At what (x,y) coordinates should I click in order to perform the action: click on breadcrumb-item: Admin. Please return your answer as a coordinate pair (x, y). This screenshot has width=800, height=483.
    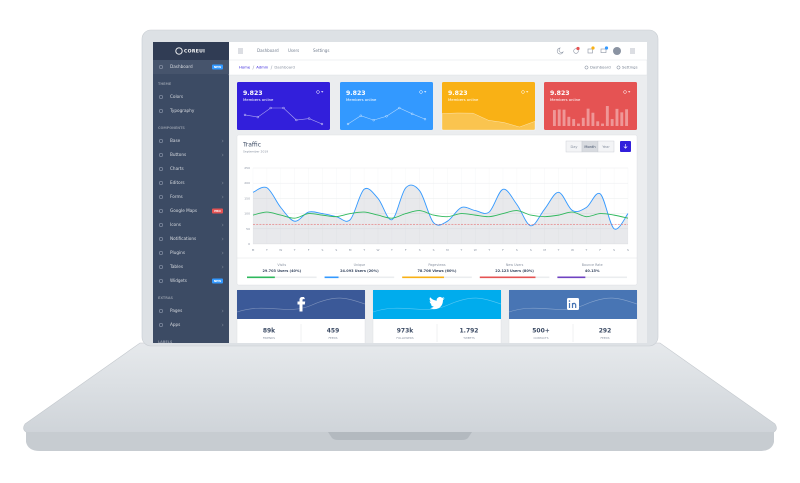
    Looking at the image, I should click on (262, 67).